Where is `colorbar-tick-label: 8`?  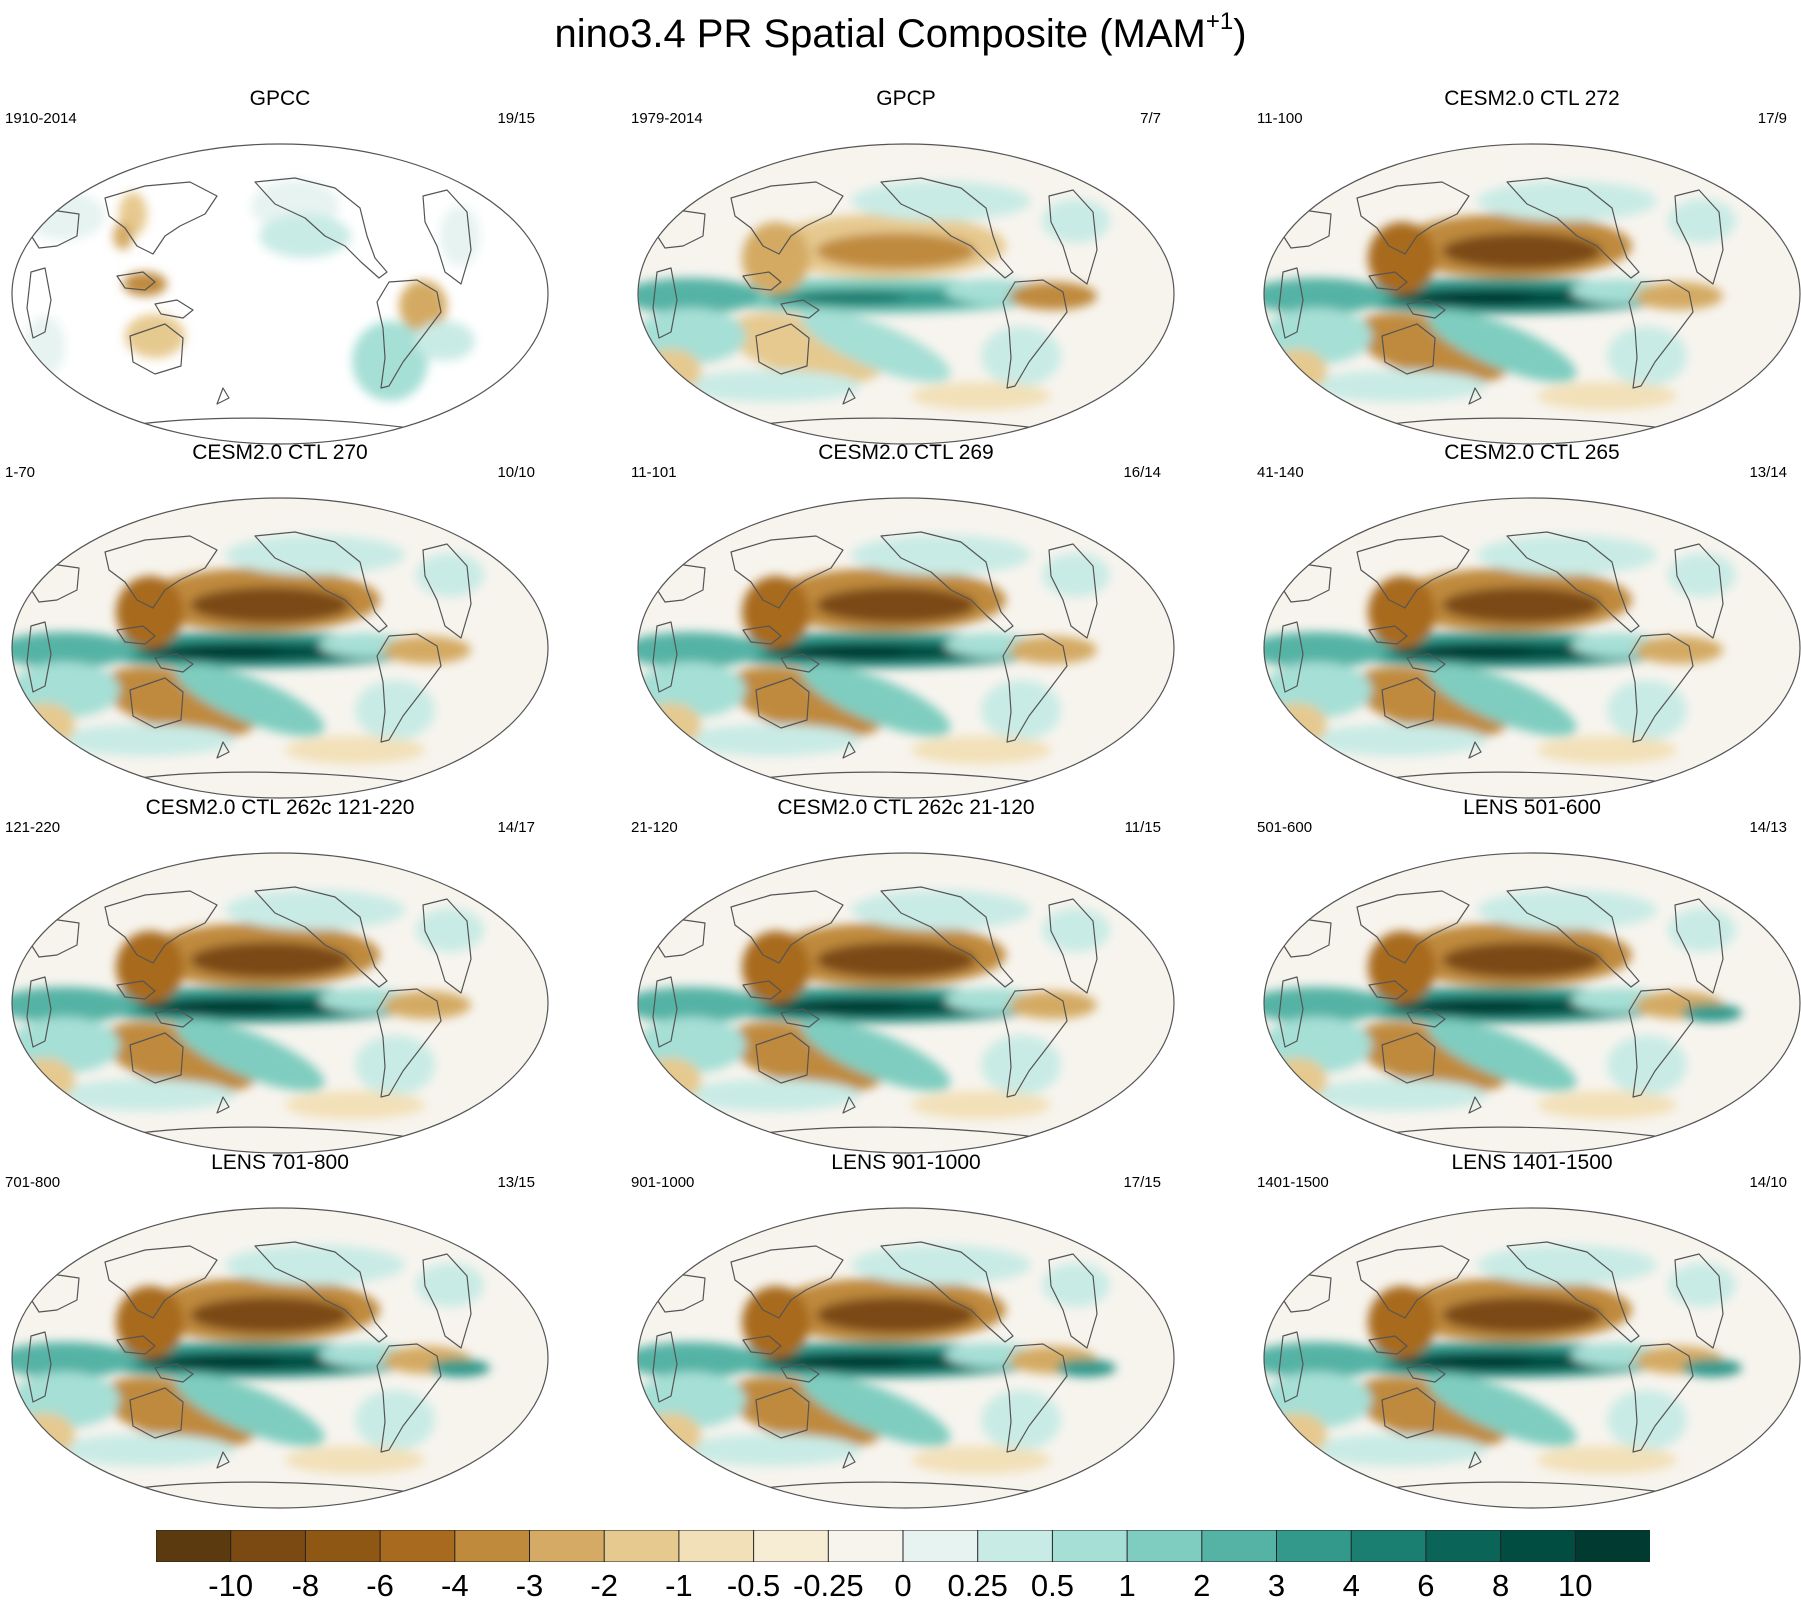
colorbar-tick-label: 8 is located at coordinates (1500, 1585).